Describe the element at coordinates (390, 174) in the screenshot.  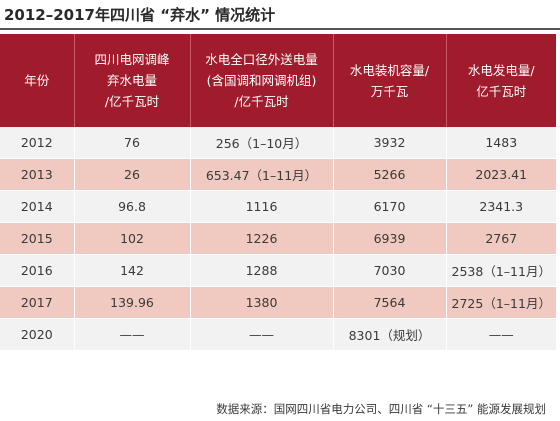
I see `cell-capacity: 5266` at that location.